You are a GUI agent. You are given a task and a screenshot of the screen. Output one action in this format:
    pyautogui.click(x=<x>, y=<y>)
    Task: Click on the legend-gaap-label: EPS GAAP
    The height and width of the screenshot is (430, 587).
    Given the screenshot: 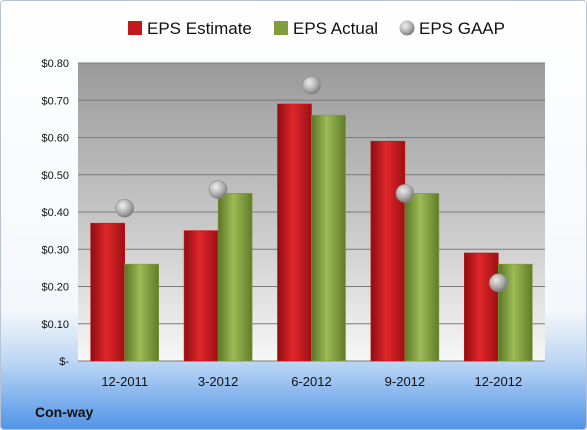 What is the action you would take?
    pyautogui.click(x=462, y=28)
    